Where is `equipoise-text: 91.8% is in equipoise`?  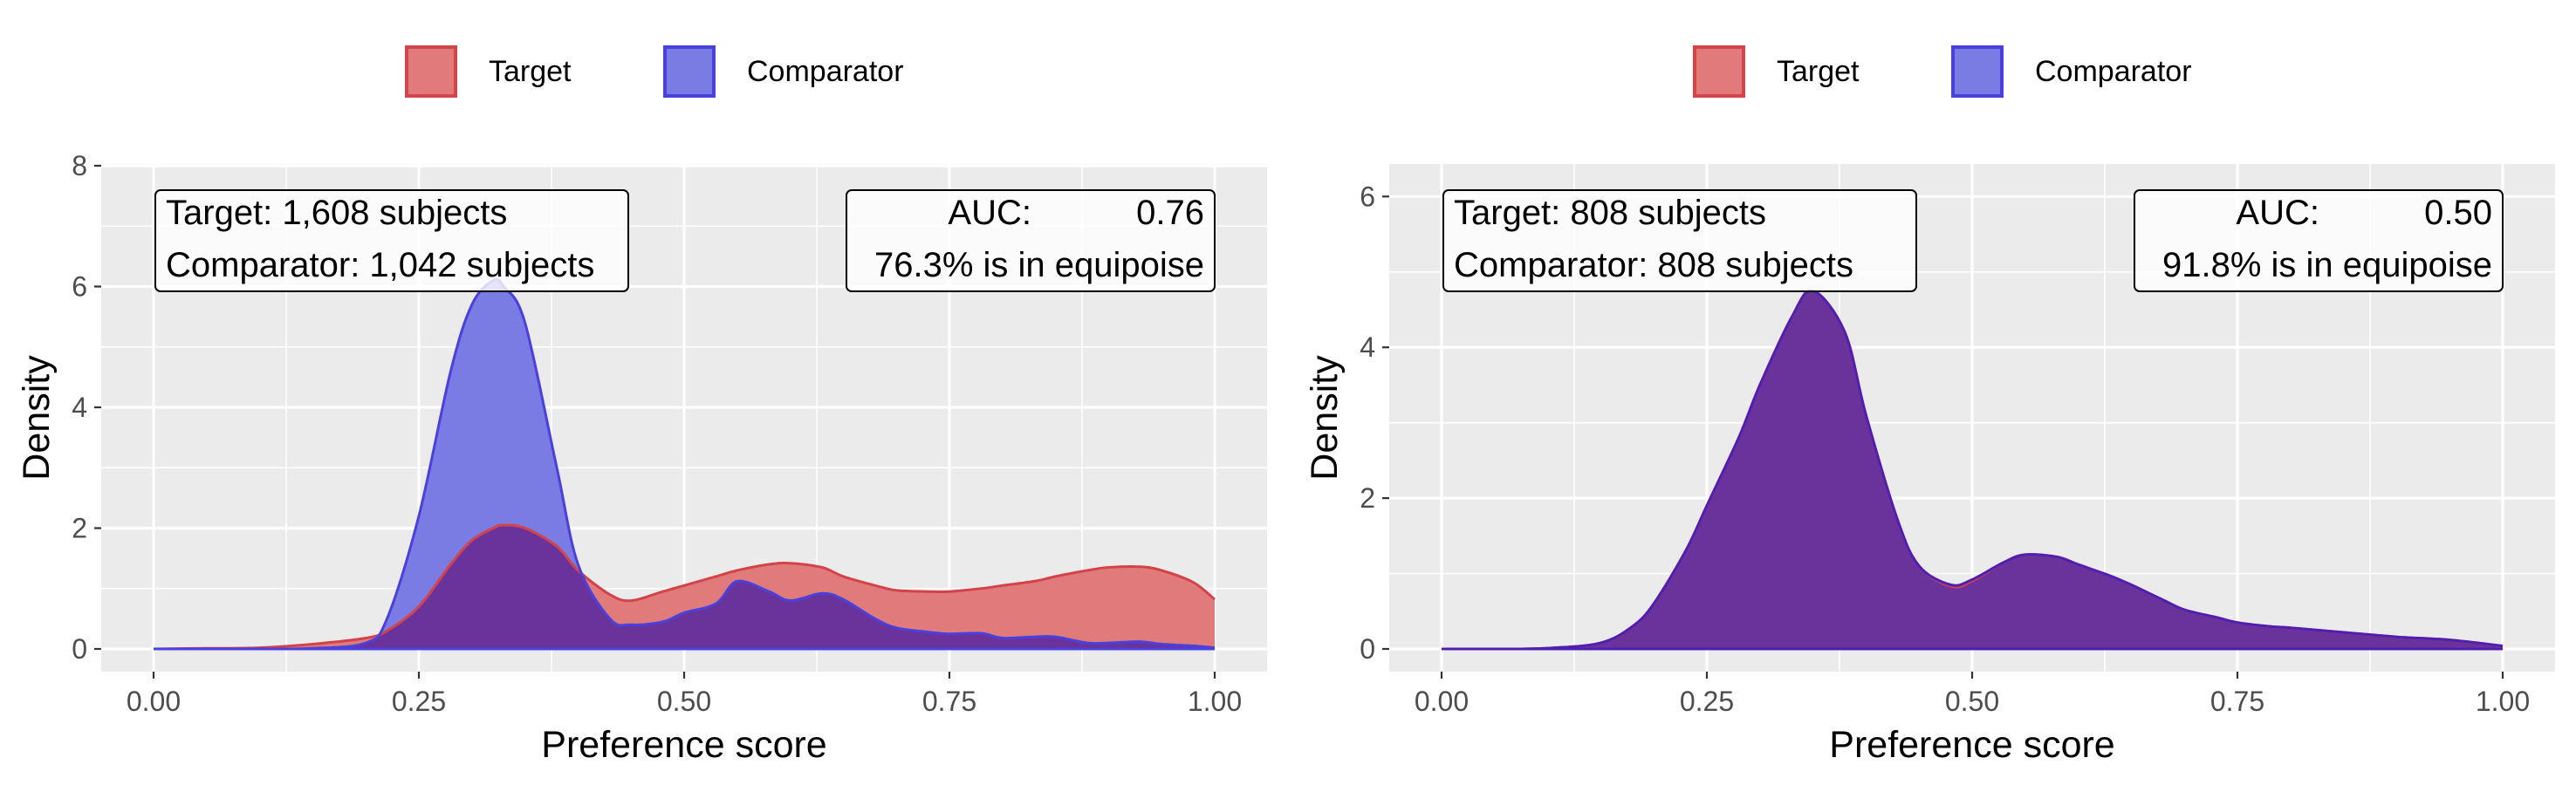
equipoise-text: 91.8% is in equipoise is located at coordinates (2327, 265).